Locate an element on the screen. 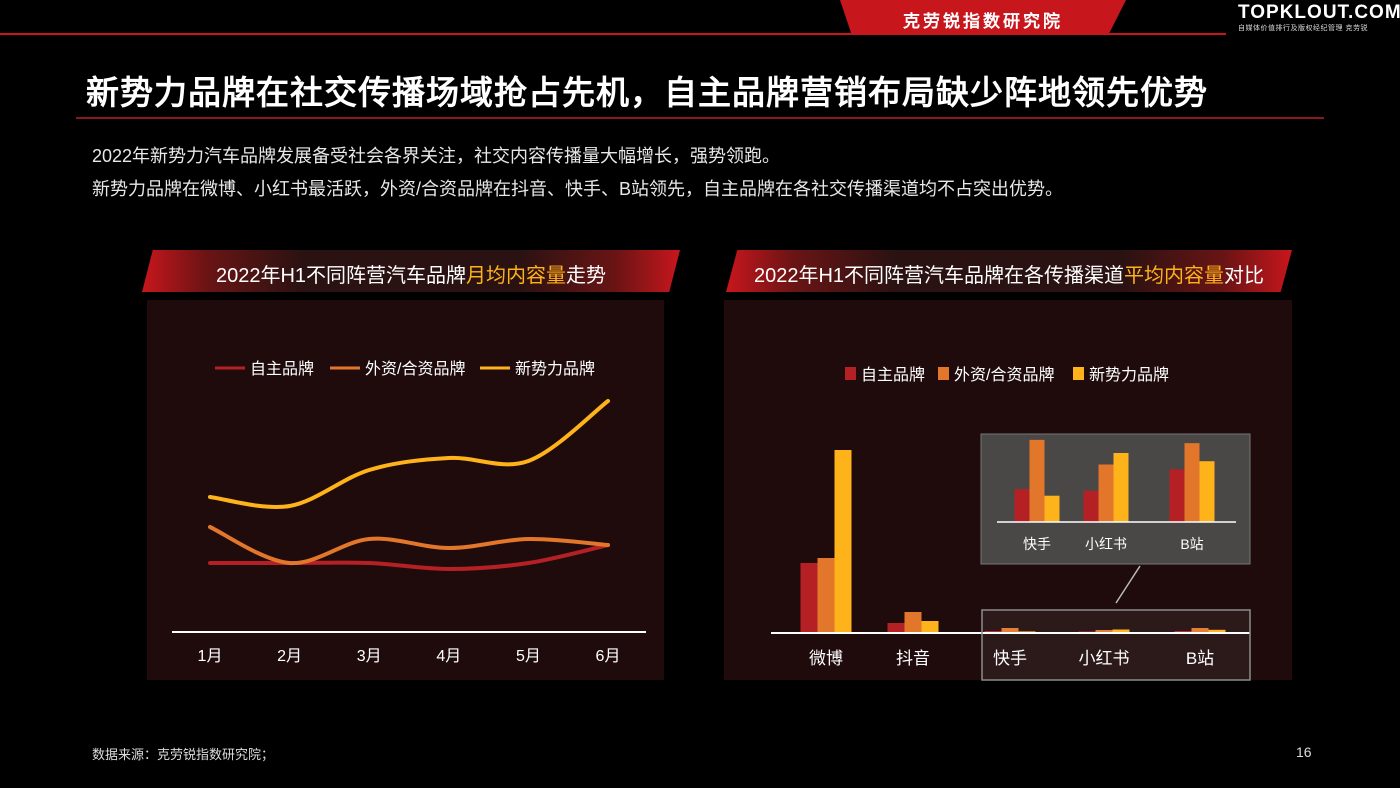 The width and height of the screenshot is (1400, 788). x-tick-label: 抖音 is located at coordinates (913, 658).